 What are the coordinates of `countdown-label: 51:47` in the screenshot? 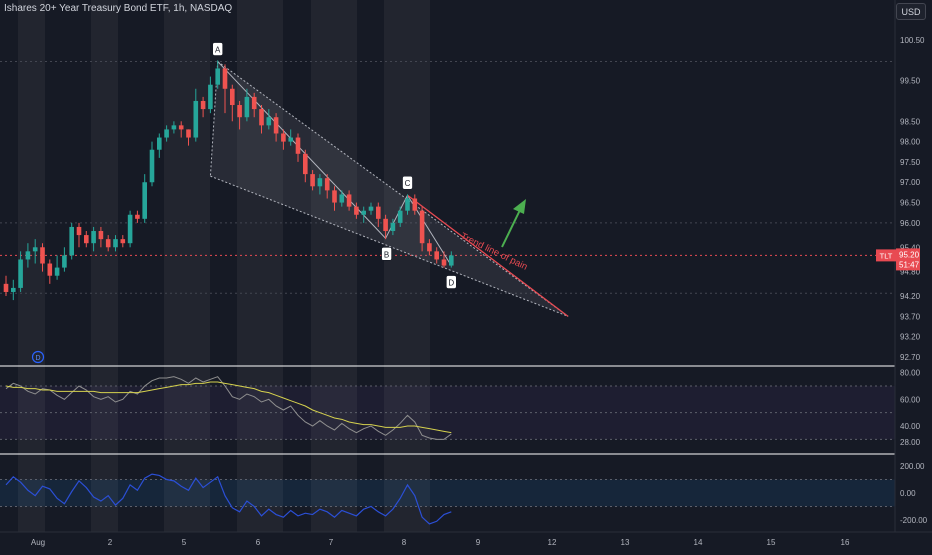 It's located at (909, 264).